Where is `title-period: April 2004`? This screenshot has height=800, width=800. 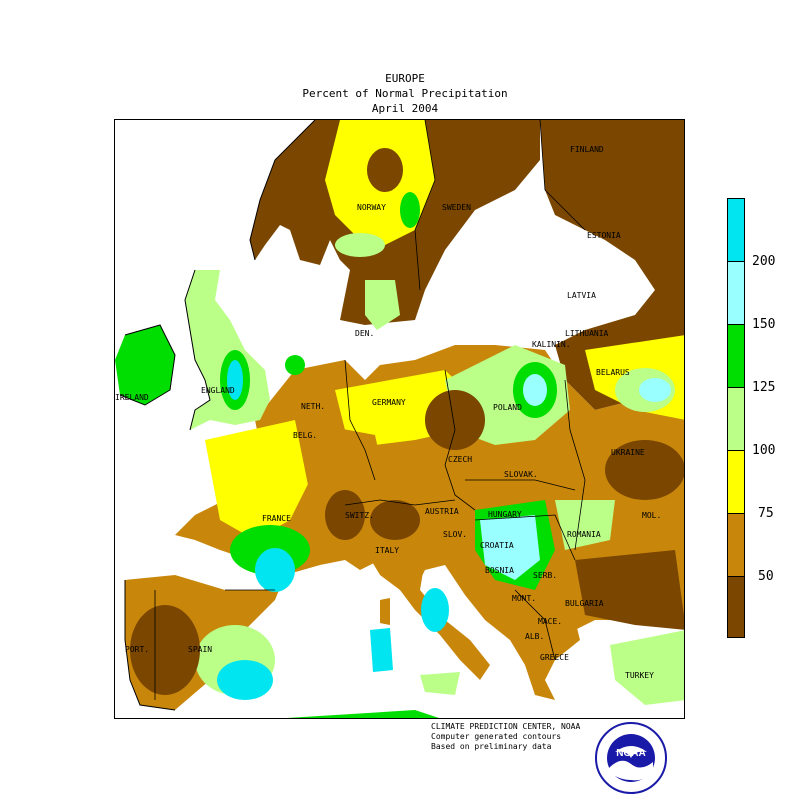
title-period: April 2004 is located at coordinates (405, 108).